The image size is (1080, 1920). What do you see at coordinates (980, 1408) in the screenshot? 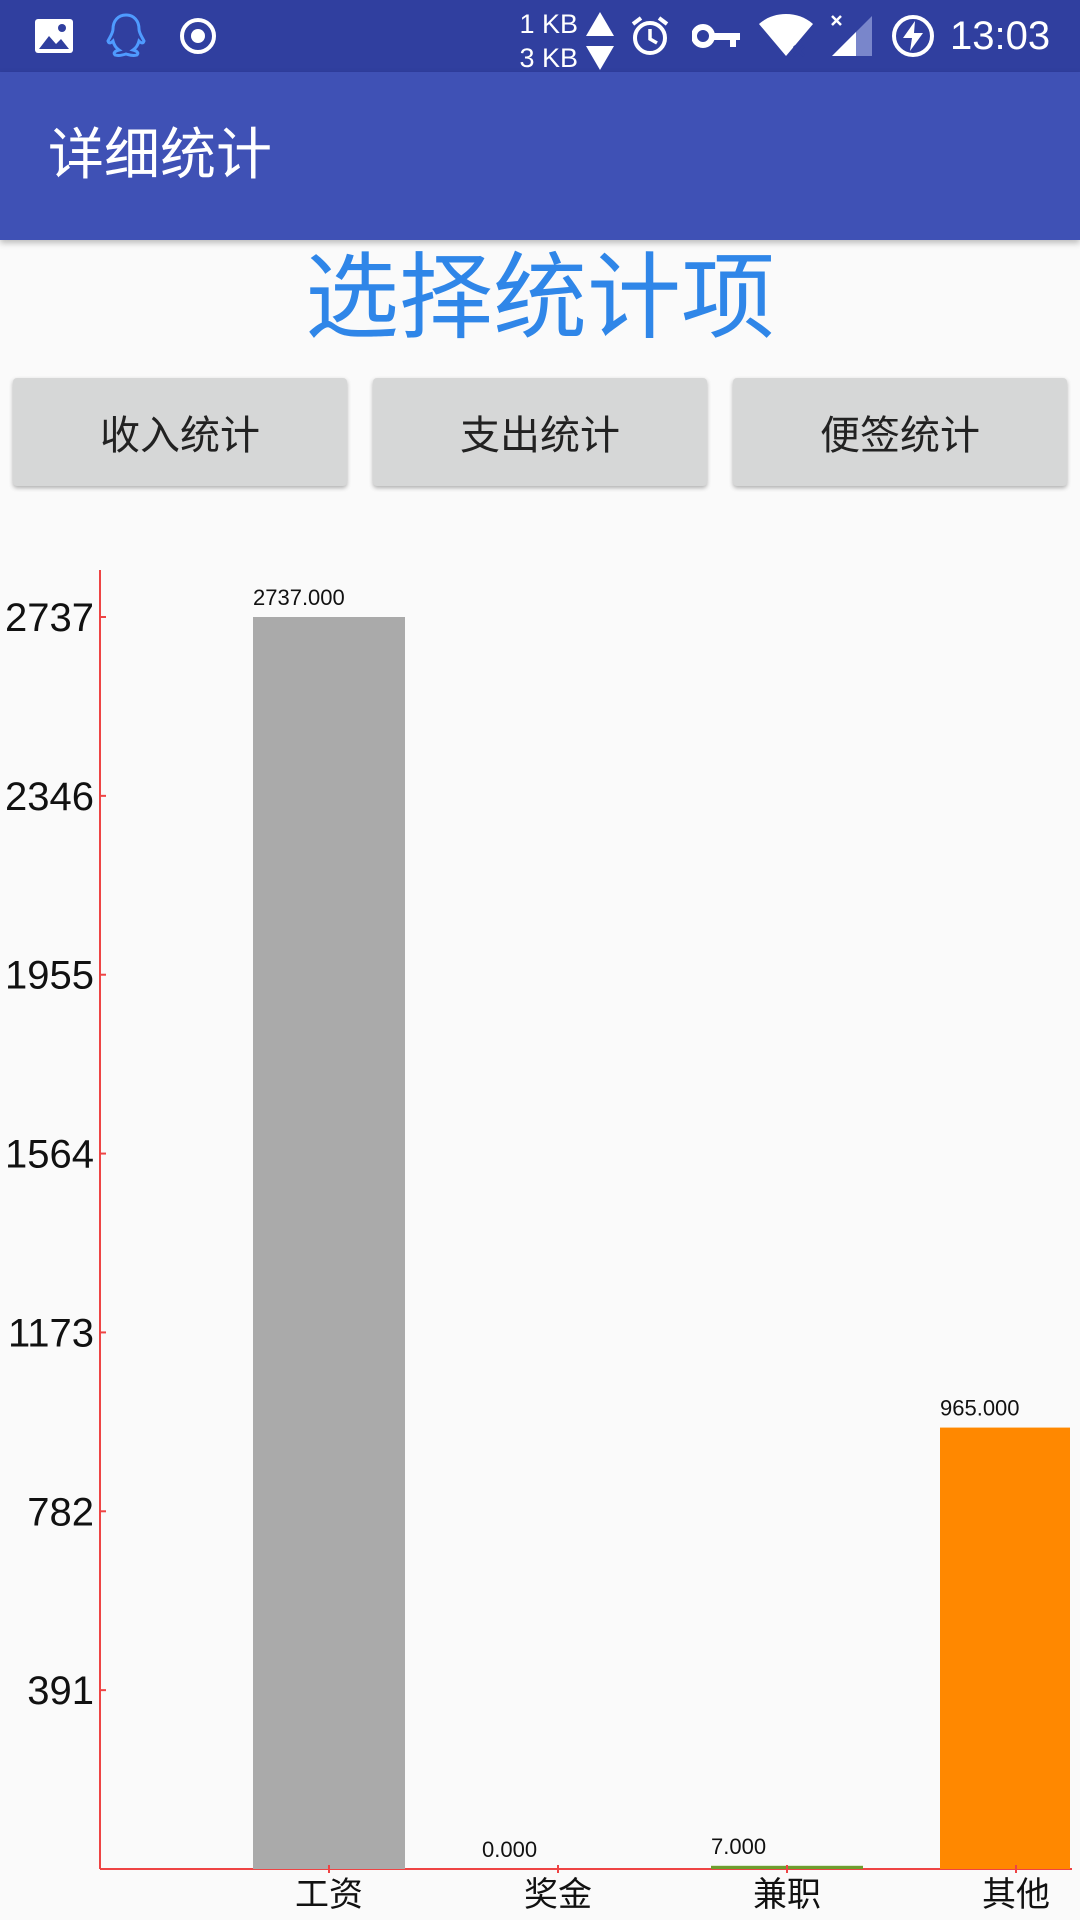
I see `bar-value-label: 965.000` at bounding box center [980, 1408].